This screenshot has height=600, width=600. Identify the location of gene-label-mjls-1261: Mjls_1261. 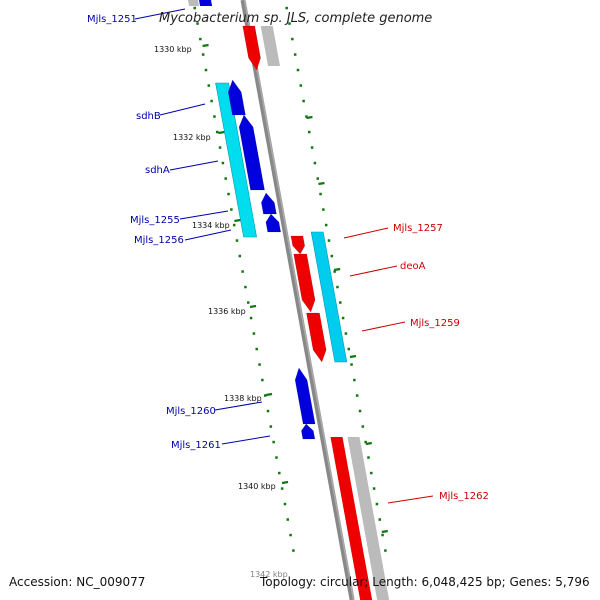
(196, 445).